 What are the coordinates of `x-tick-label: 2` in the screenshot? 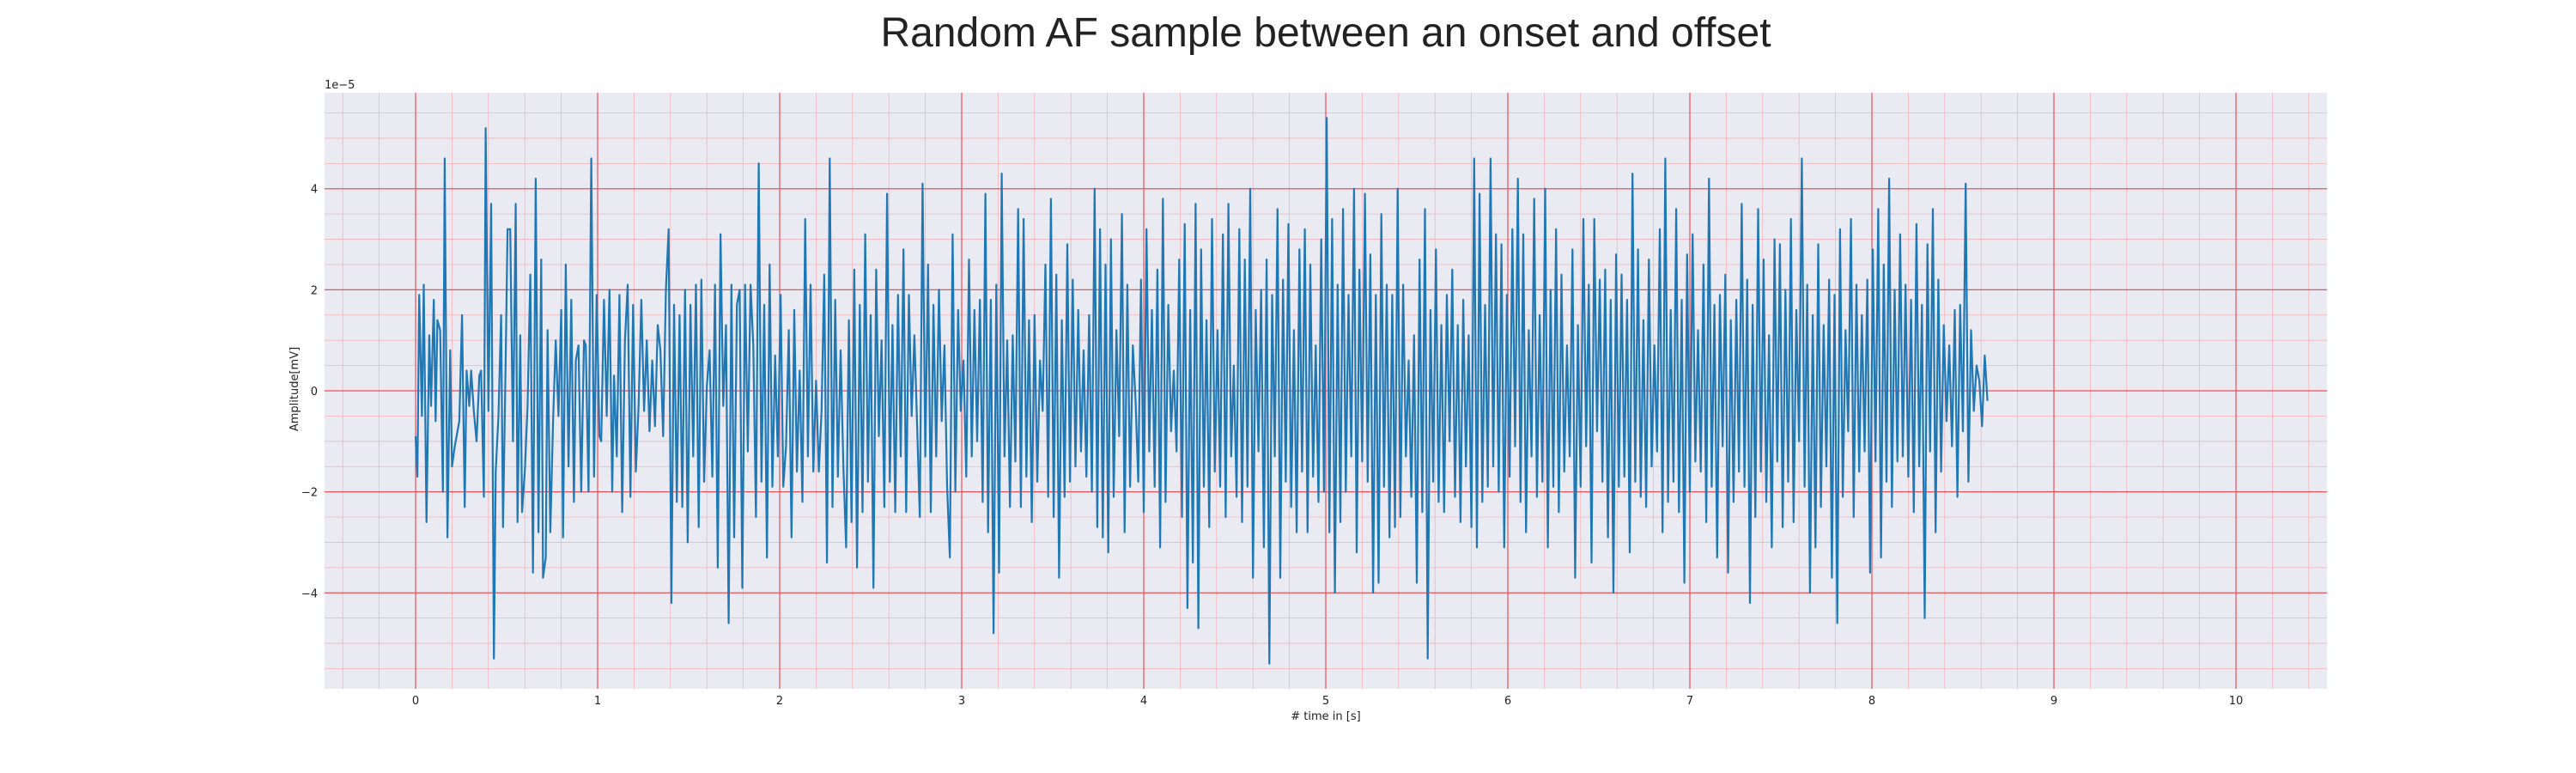 It's located at (779, 701).